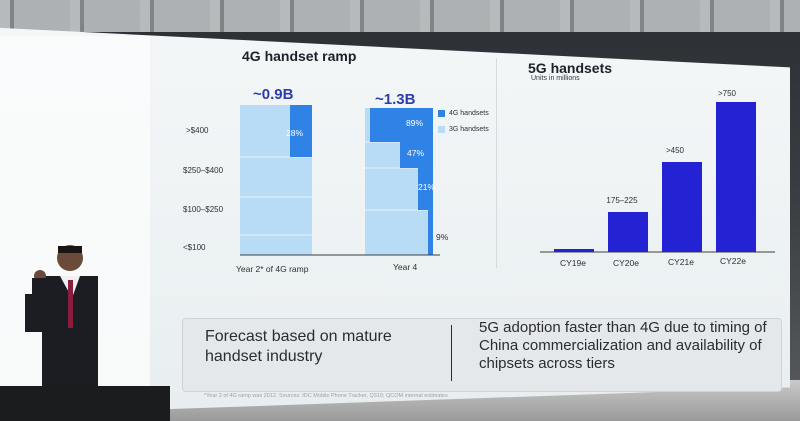 The height and width of the screenshot is (421, 800). I want to click on legend-swatch-3g, so click(441, 129).